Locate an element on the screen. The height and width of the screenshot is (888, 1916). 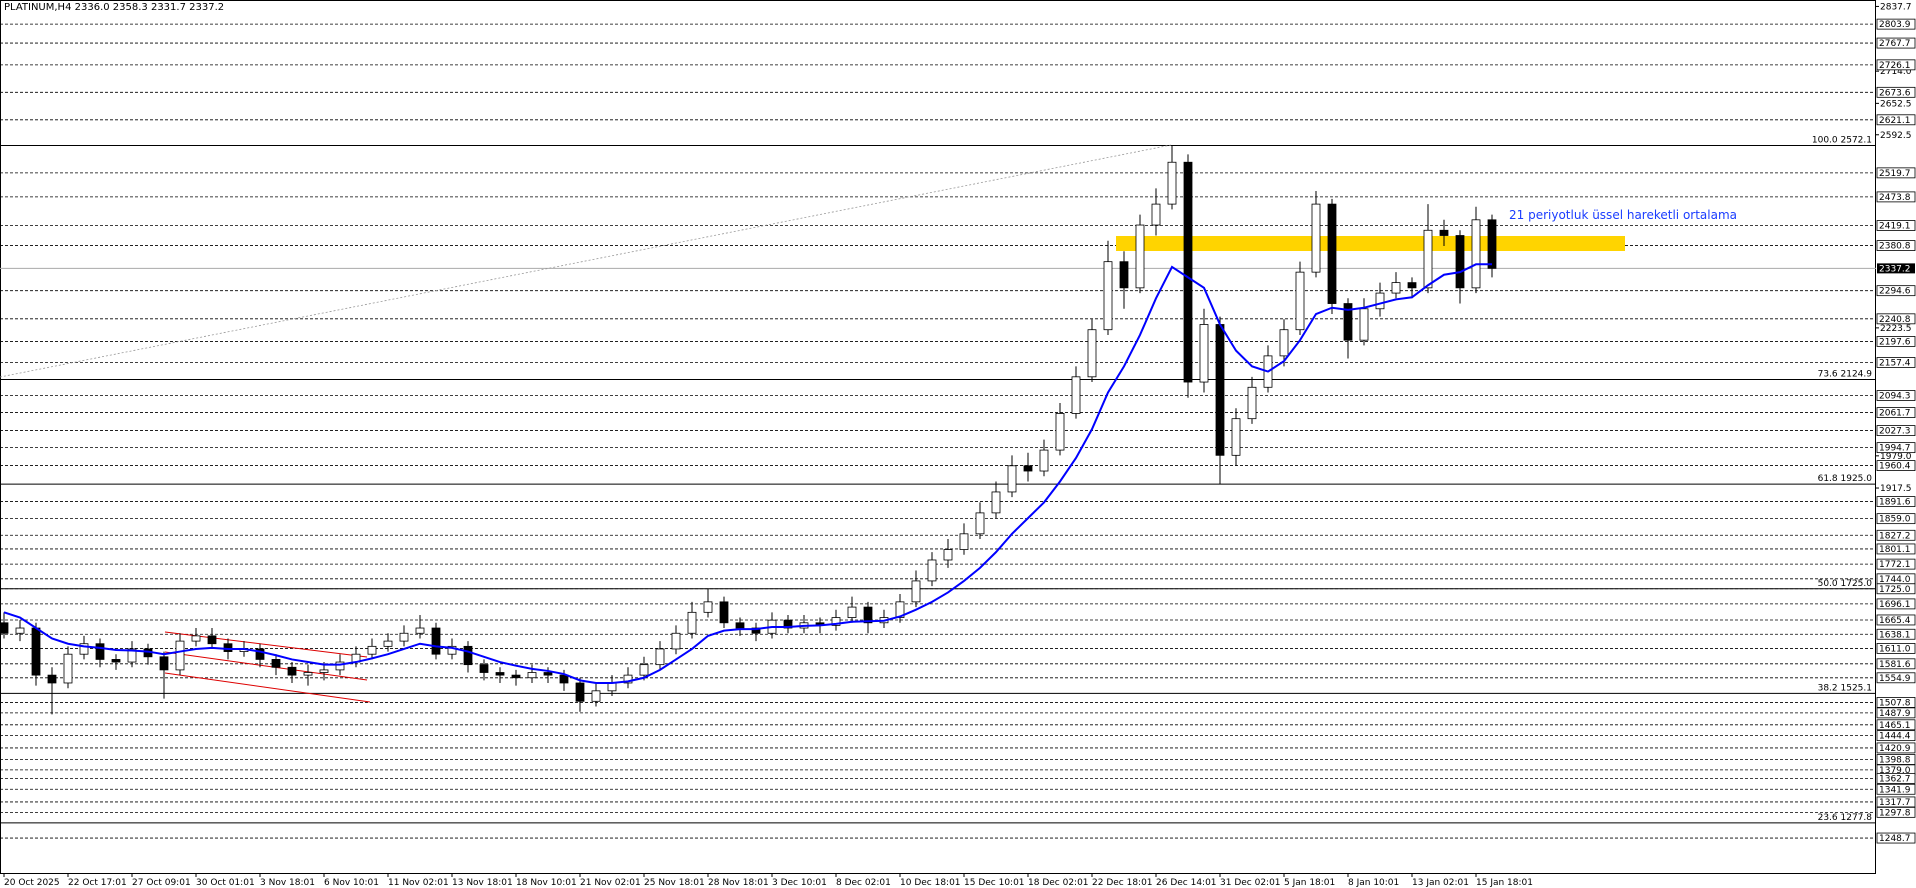
fib-label: 73.6 2124.9 is located at coordinates (1845, 374).